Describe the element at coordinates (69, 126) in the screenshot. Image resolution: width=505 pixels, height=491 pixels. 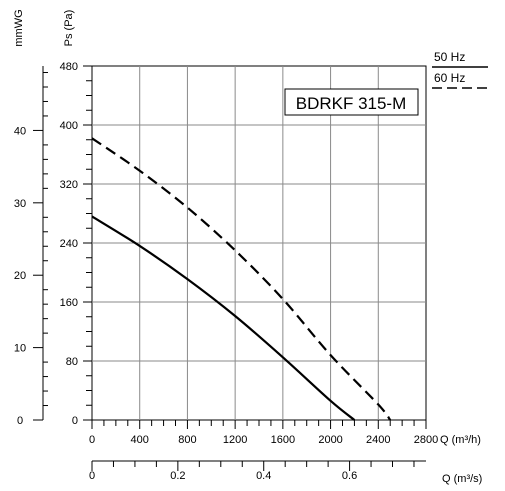
I see `y-tick-label: 400` at that location.